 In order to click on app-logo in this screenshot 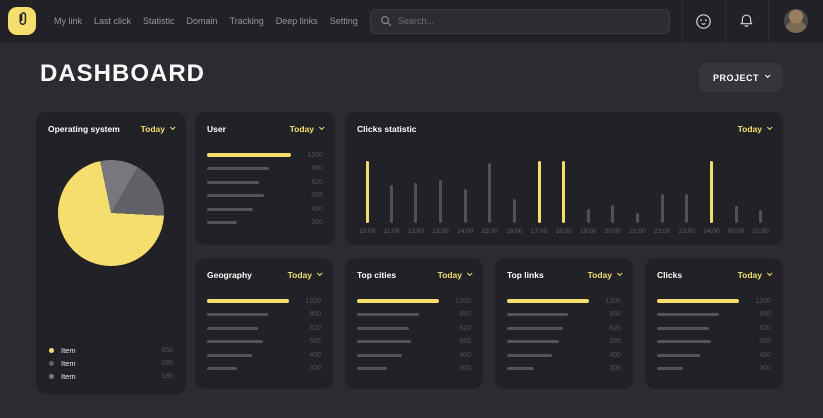, I will do `click(22, 21)`.